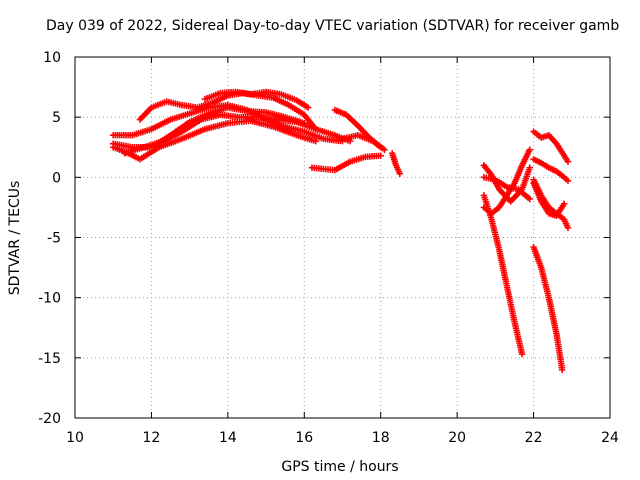 Image resolution: width=640 pixels, height=480 pixels. I want to click on x-tick-label: 22, so click(534, 438).